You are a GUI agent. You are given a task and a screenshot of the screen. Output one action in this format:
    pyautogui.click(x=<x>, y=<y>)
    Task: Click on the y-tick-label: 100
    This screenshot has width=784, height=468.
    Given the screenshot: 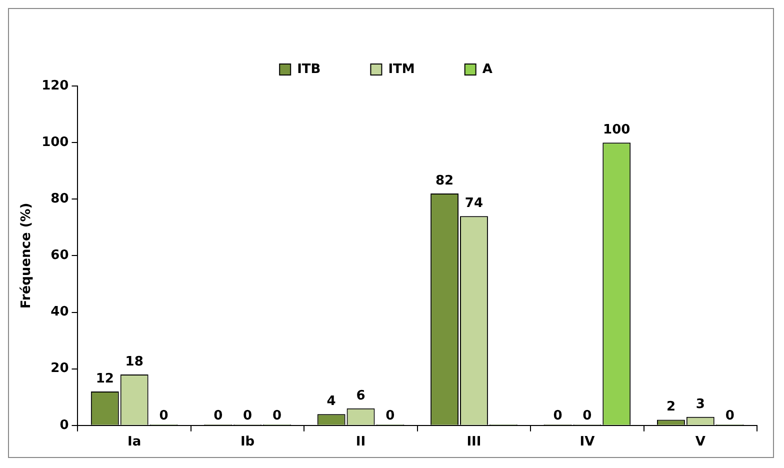 What is the action you would take?
    pyautogui.click(x=55, y=142)
    